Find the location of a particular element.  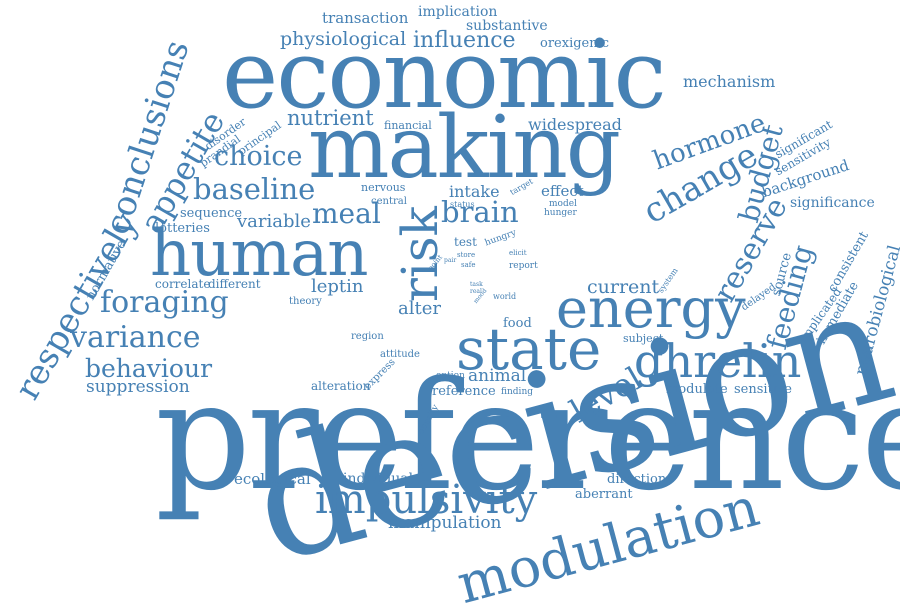

word-impulsivity: impulsivity is located at coordinates (426, 500).